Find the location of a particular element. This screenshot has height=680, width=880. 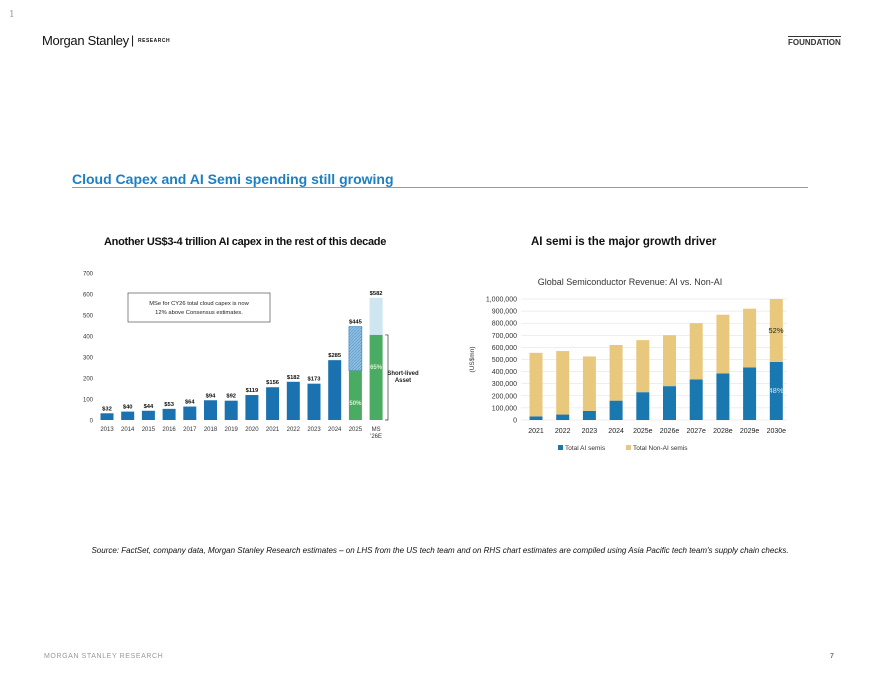

brand-logo: Morgan Stanley is located at coordinates (85, 40).